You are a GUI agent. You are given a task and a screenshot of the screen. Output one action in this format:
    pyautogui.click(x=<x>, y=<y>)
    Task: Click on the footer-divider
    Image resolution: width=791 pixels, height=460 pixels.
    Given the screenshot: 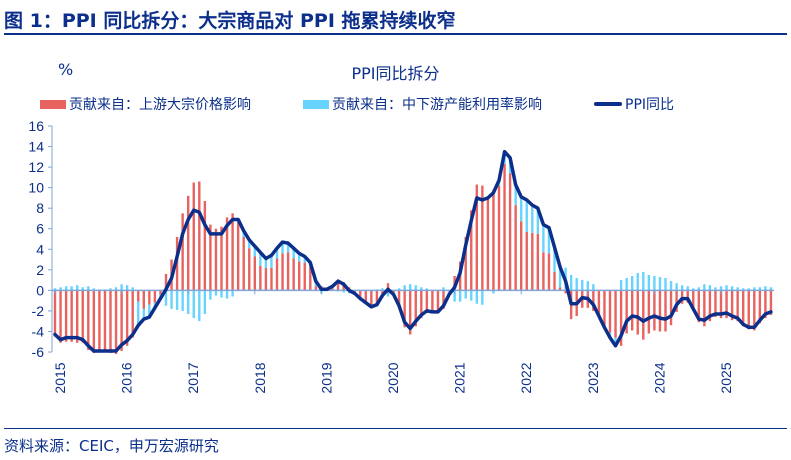 What is the action you would take?
    pyautogui.click(x=395, y=428)
    